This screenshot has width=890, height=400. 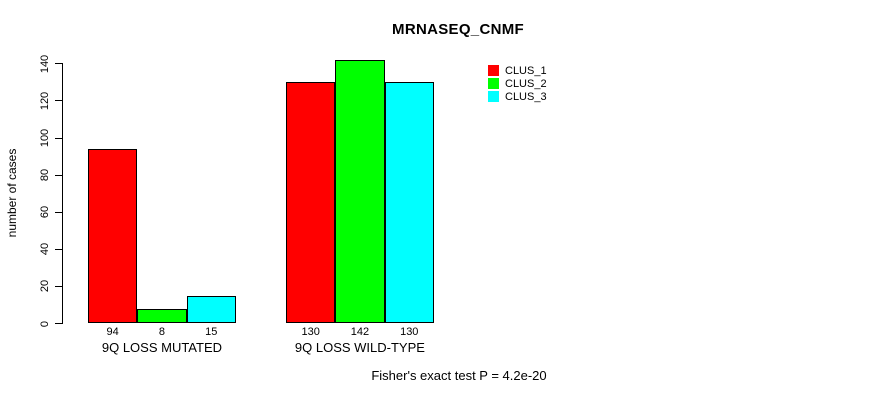 What do you see at coordinates (45, 249) in the screenshot?
I see `y-tick-label-40: 40` at bounding box center [45, 249].